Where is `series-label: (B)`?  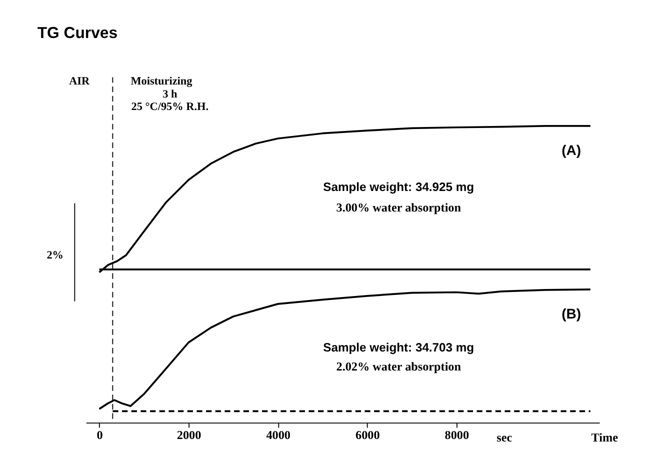 series-label: (B) is located at coordinates (572, 313).